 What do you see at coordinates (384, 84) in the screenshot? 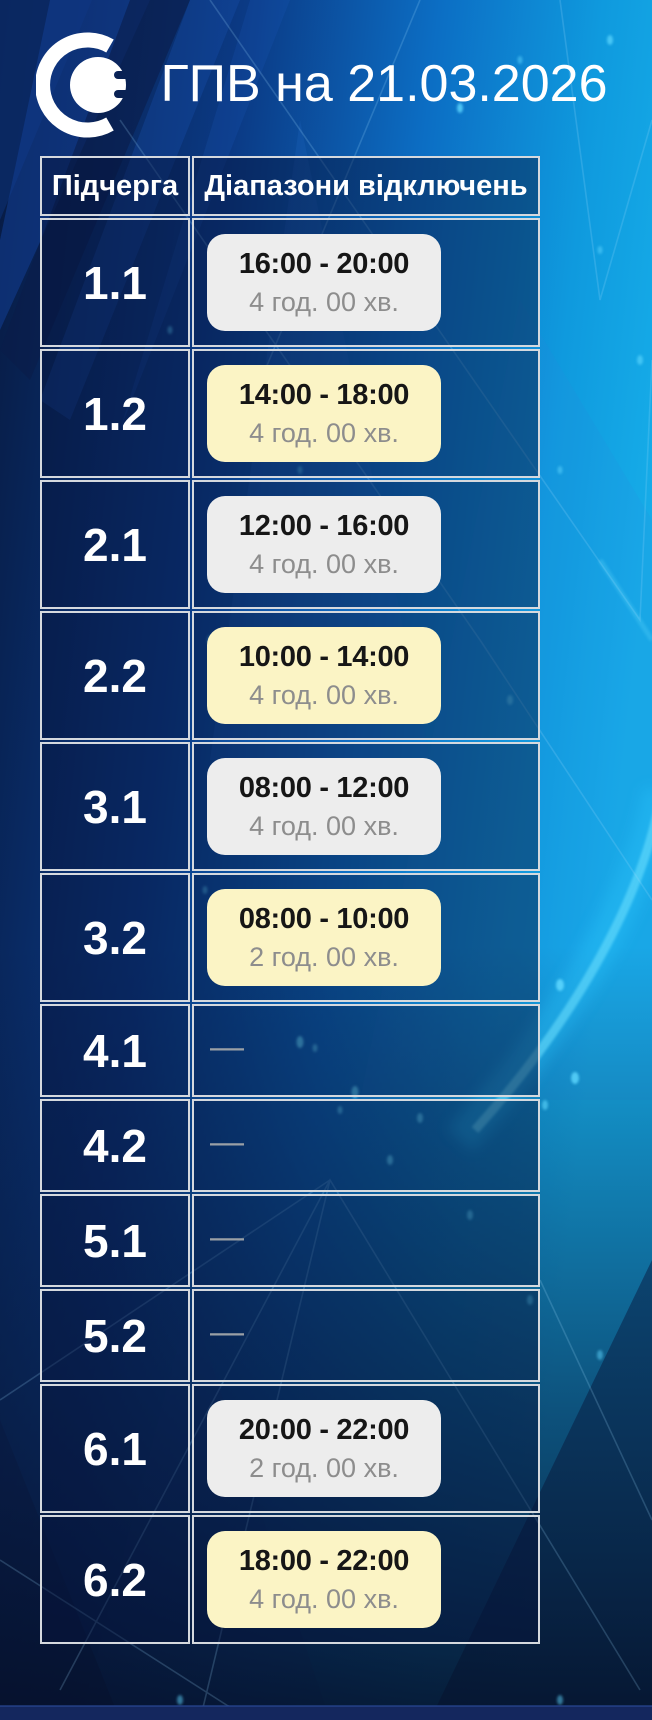
I see `page-title: ГПВ на 21.03.2026` at bounding box center [384, 84].